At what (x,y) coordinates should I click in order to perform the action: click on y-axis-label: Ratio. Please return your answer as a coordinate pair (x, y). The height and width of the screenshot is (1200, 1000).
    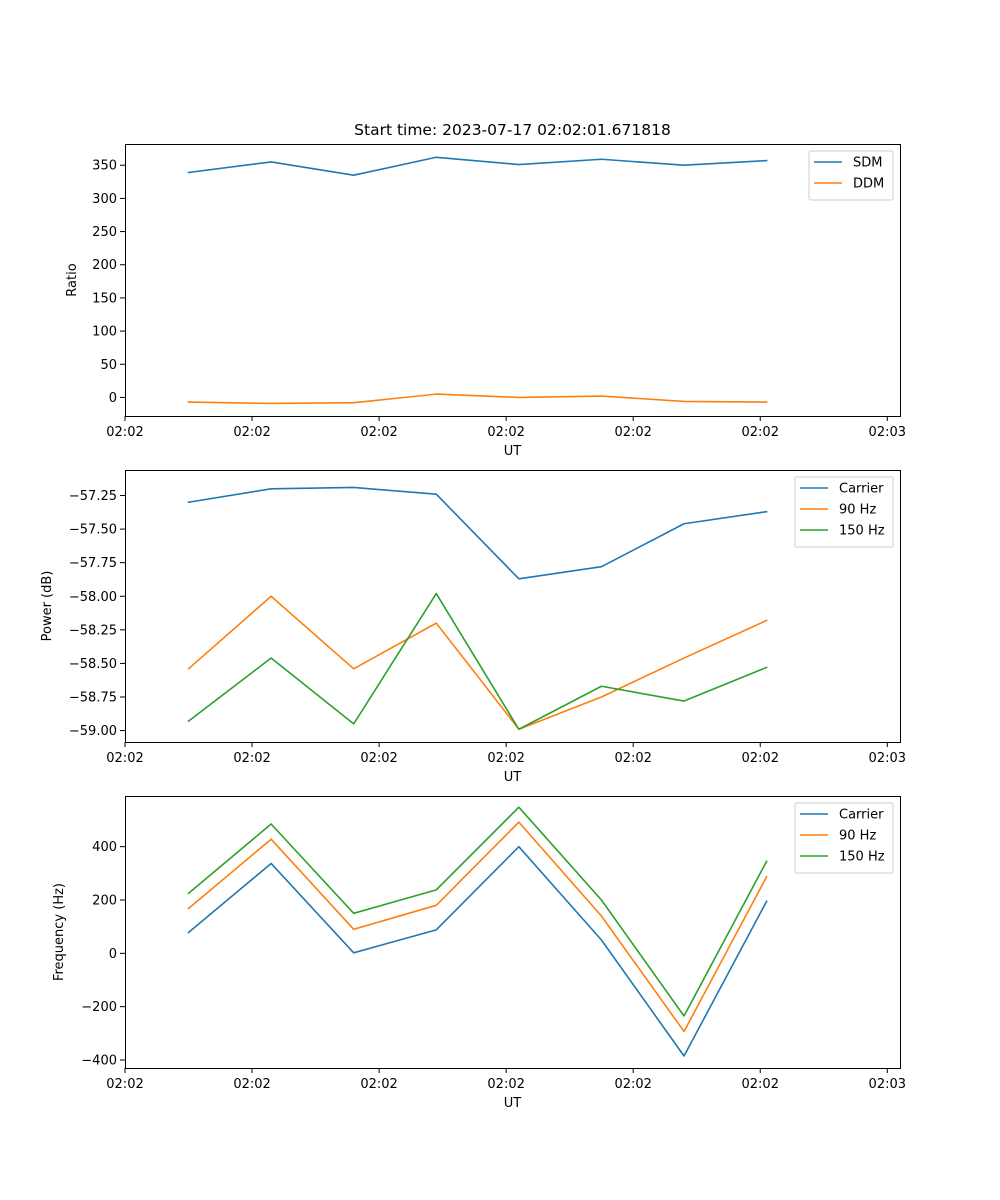
    Looking at the image, I should click on (72, 279).